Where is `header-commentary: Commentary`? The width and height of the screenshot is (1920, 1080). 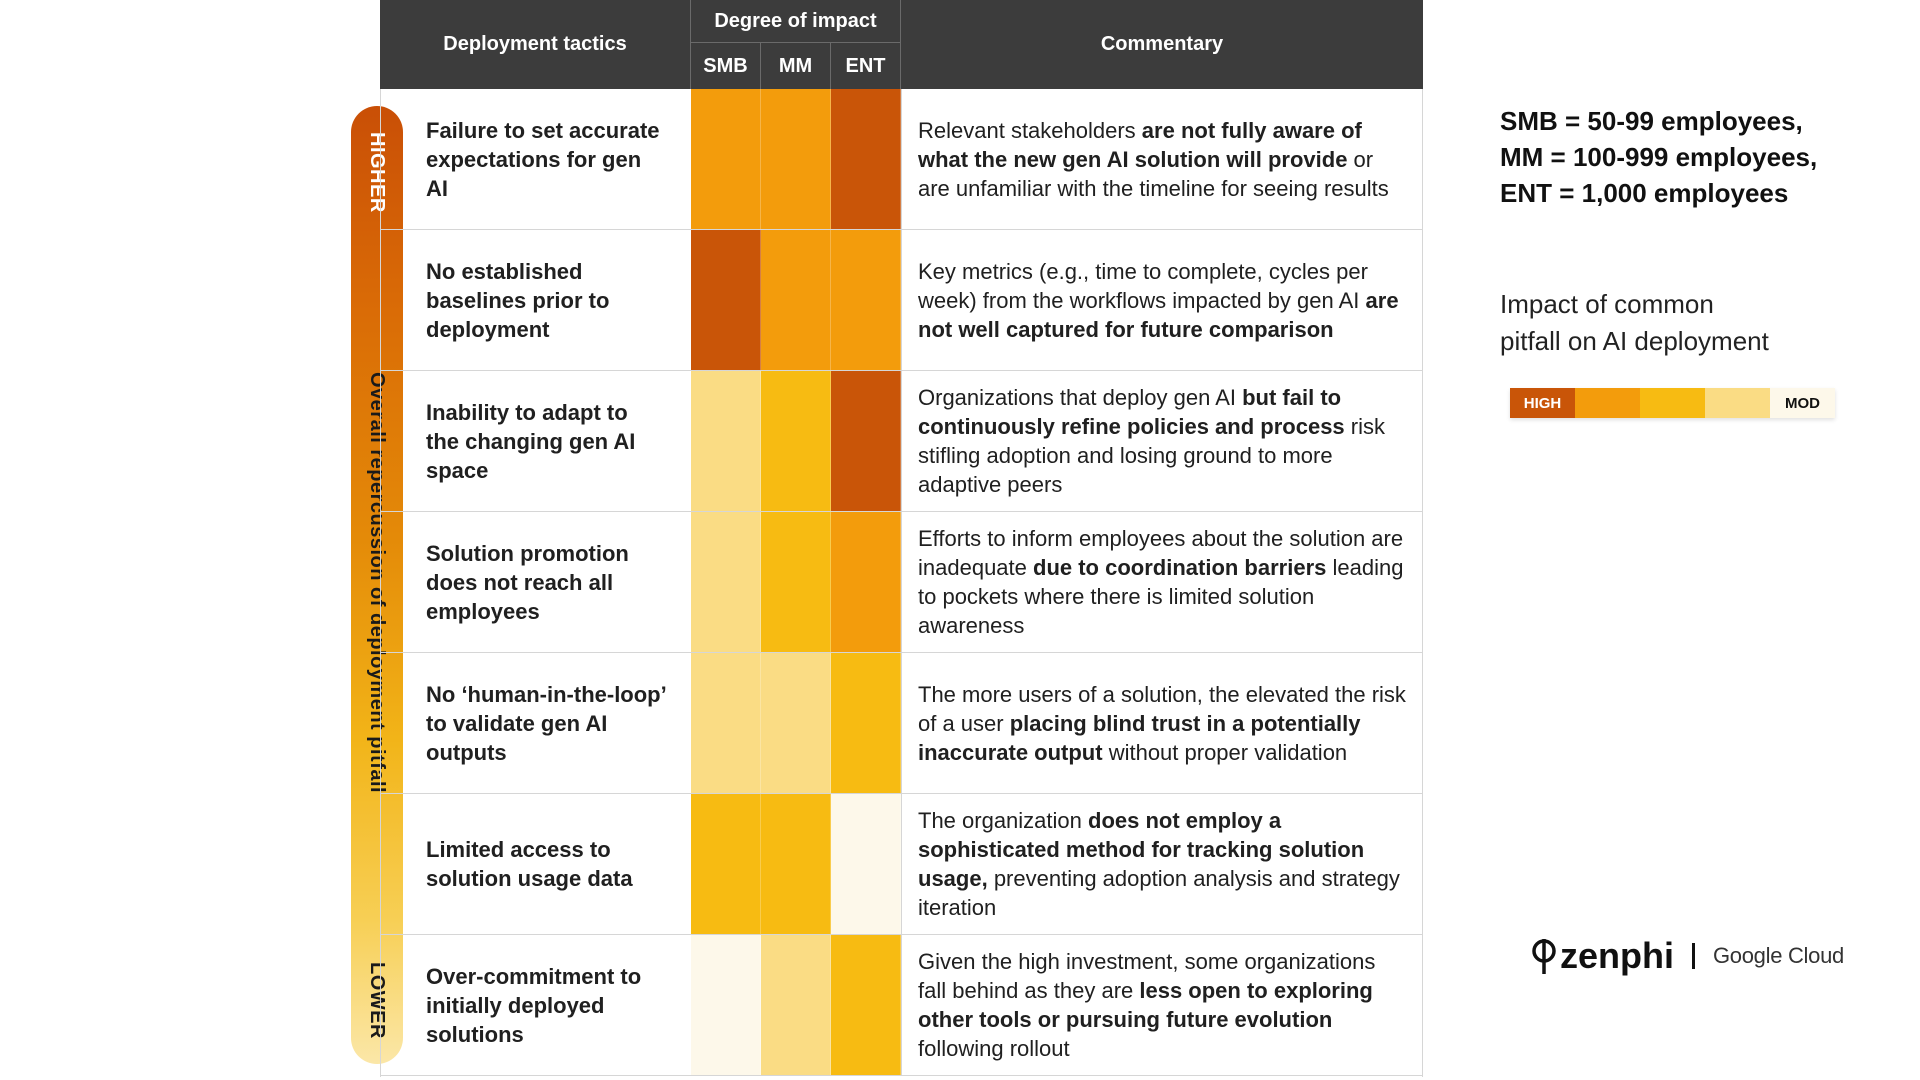 header-commentary: Commentary is located at coordinates (1162, 44).